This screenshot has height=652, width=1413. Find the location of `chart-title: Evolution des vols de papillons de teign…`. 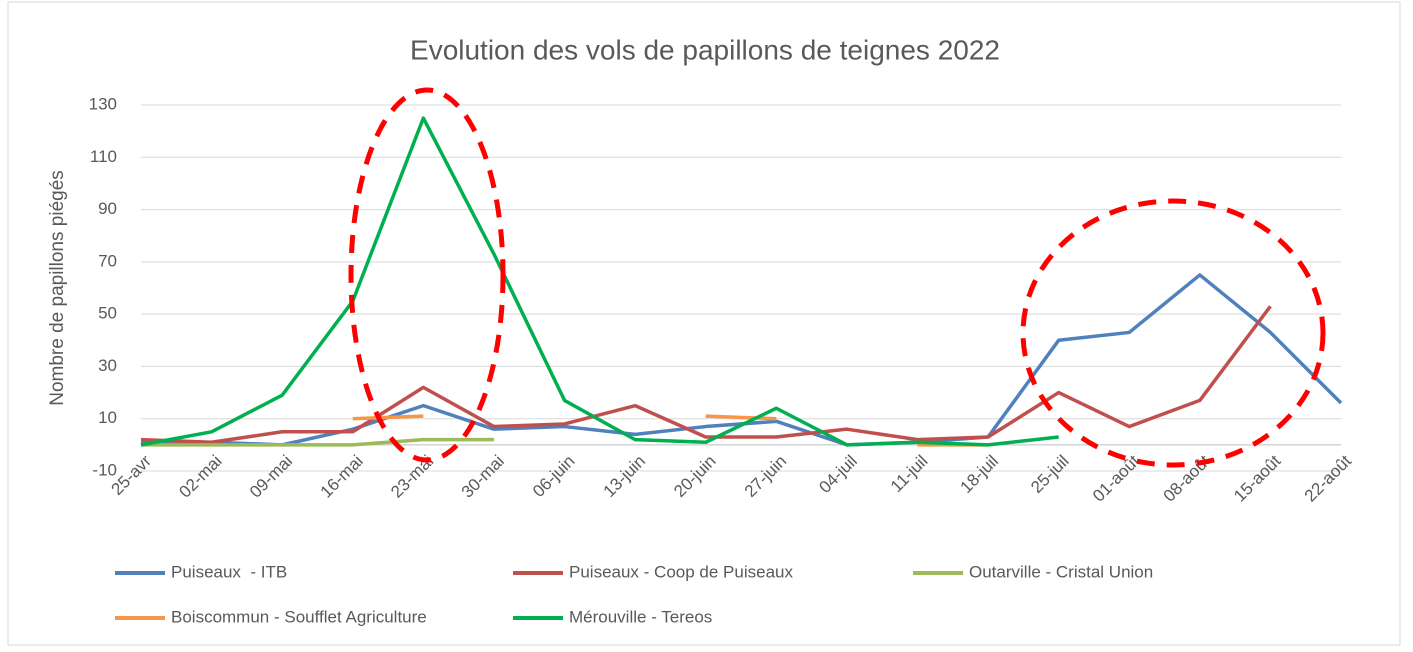

chart-title: Evolution des vols de papillons de teign… is located at coordinates (705, 49).